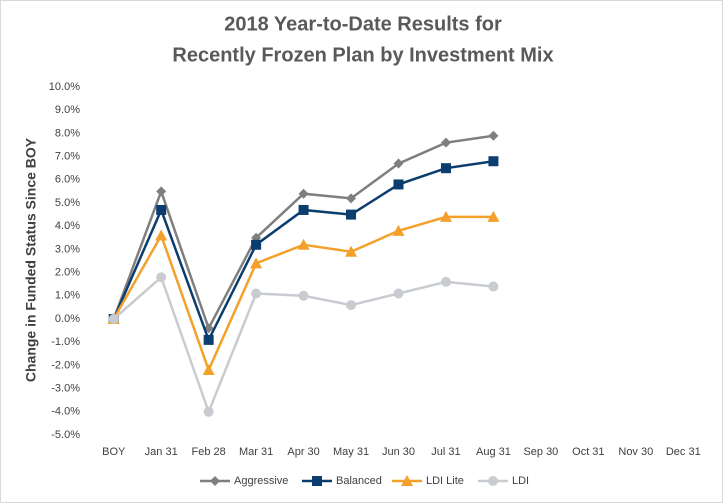 The width and height of the screenshot is (723, 503). I want to click on y-tick-label: -3.0%, so click(65, 389).